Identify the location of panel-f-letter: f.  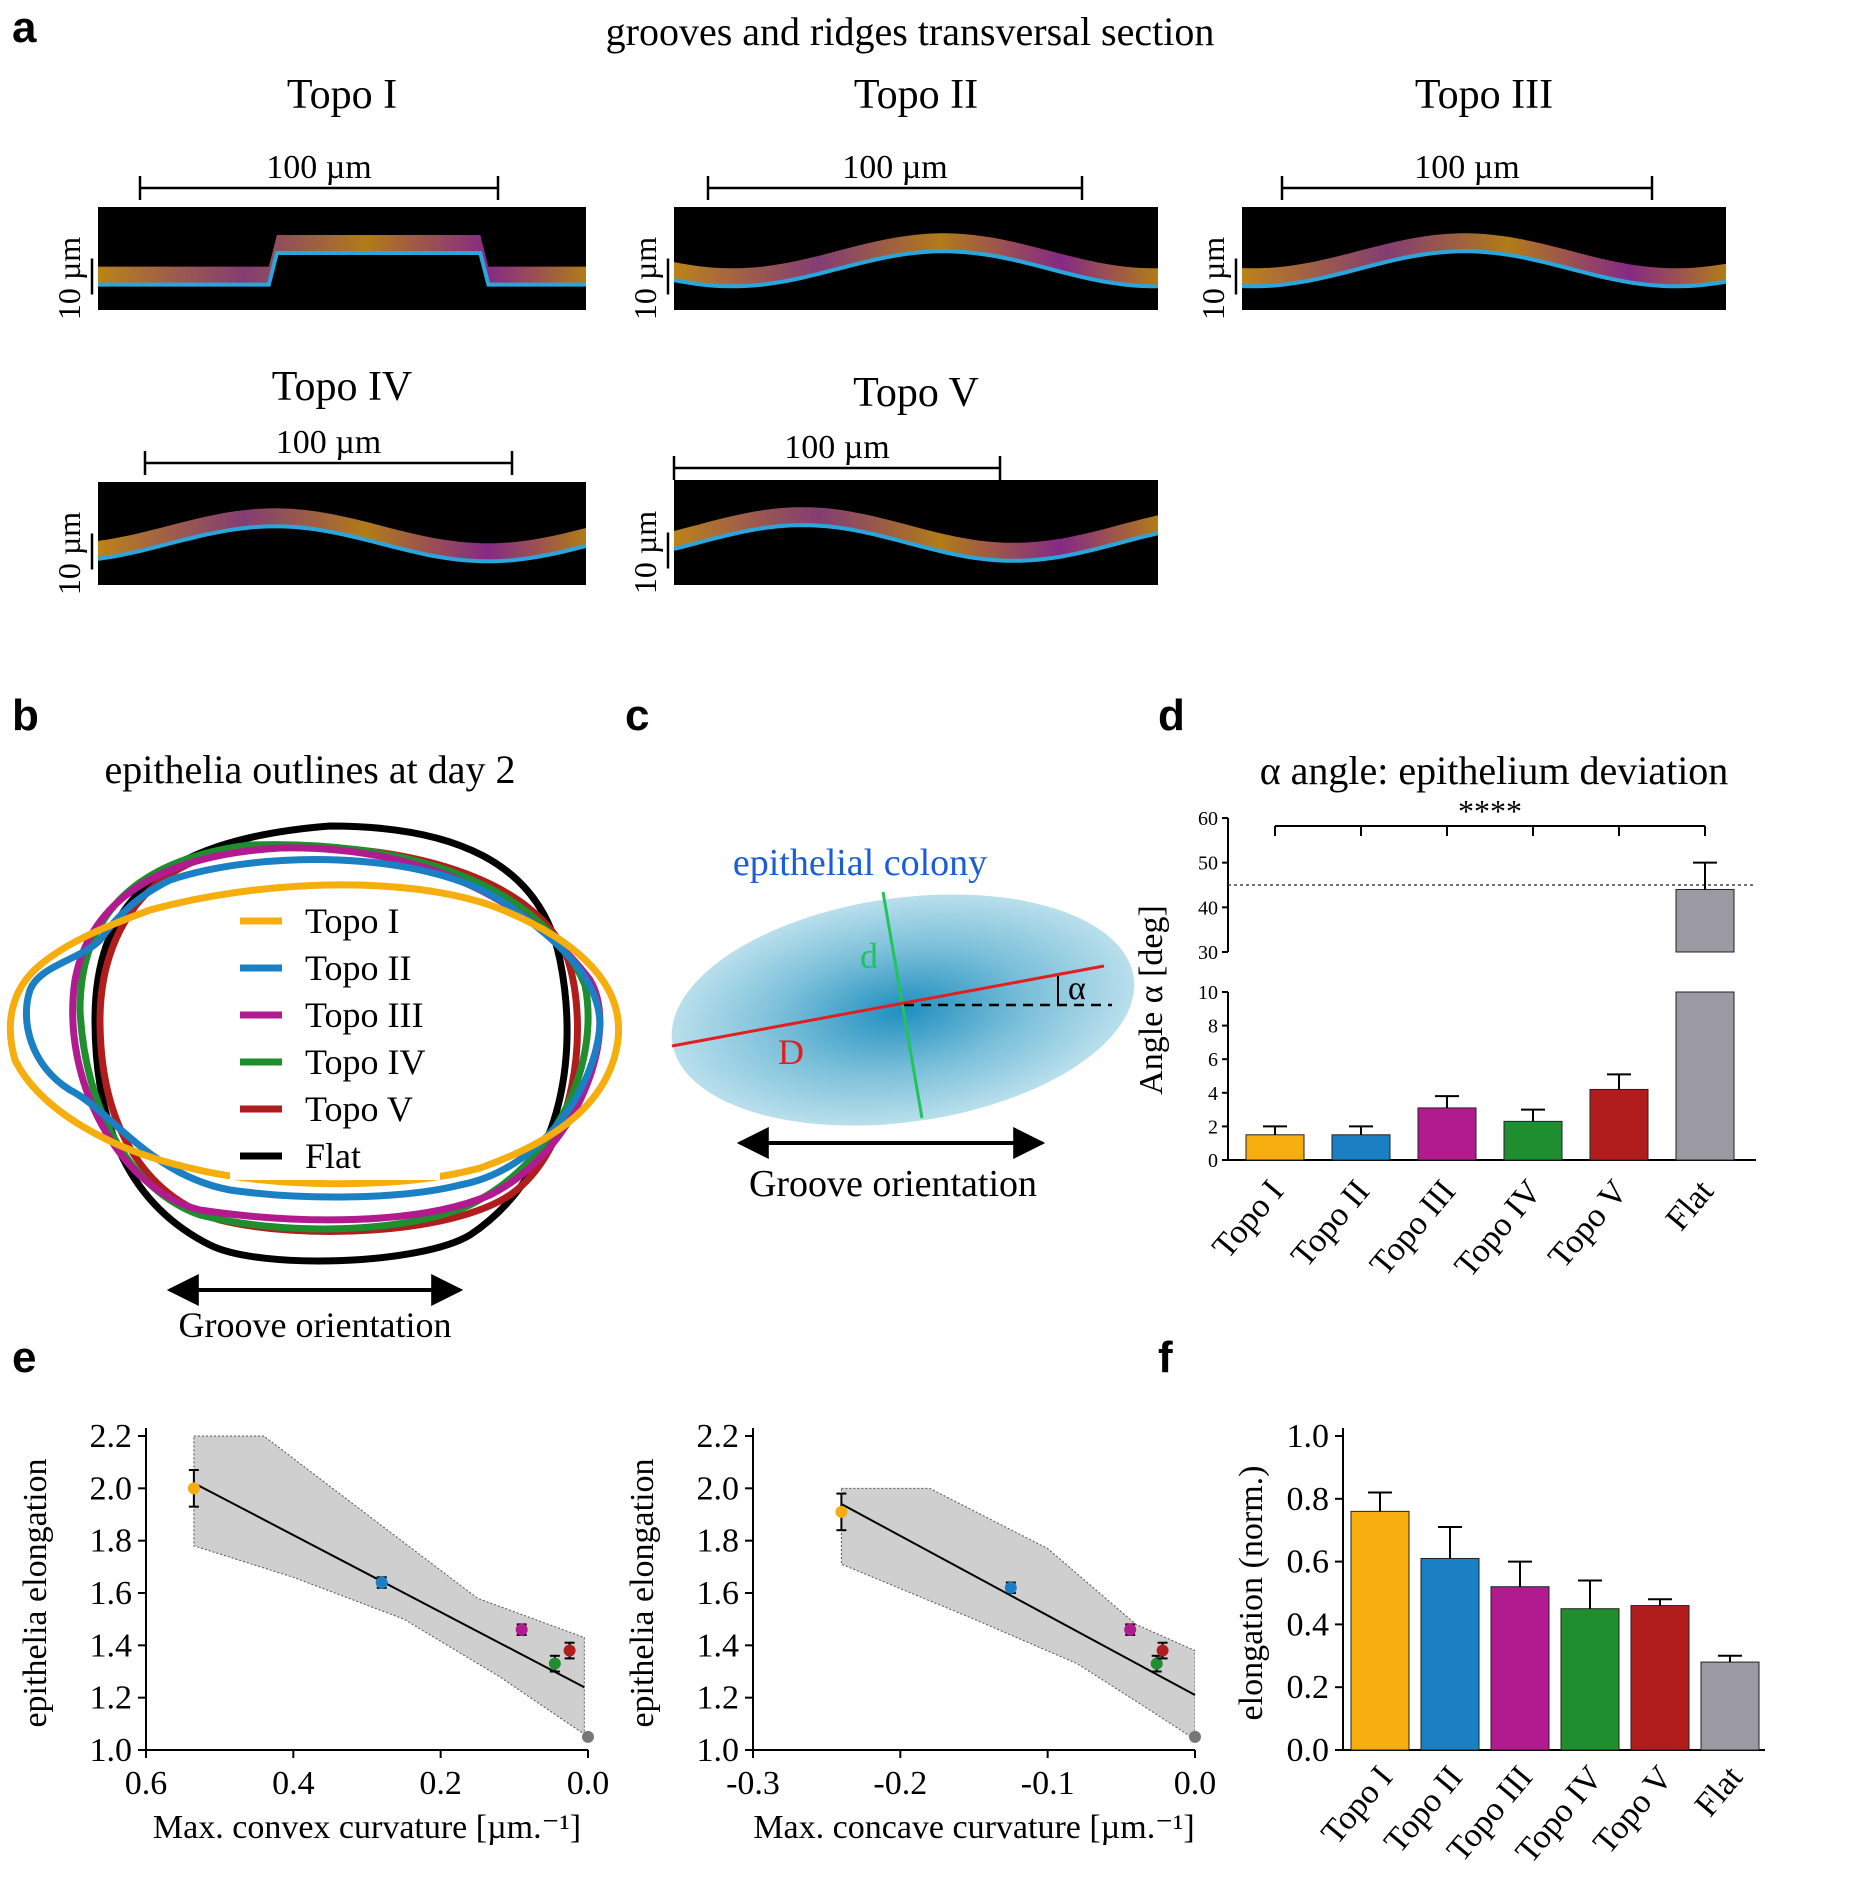
(1165, 1357).